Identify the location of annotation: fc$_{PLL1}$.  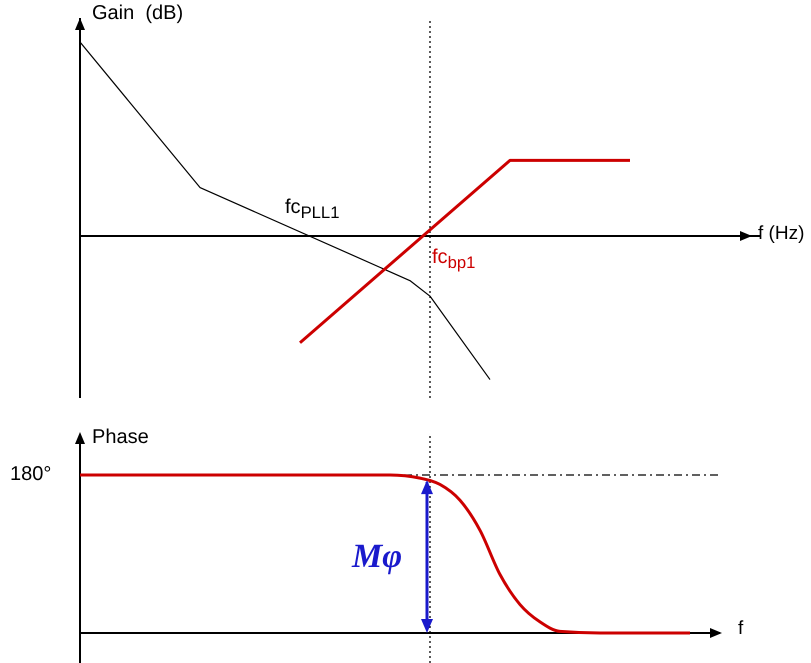
(312, 209).